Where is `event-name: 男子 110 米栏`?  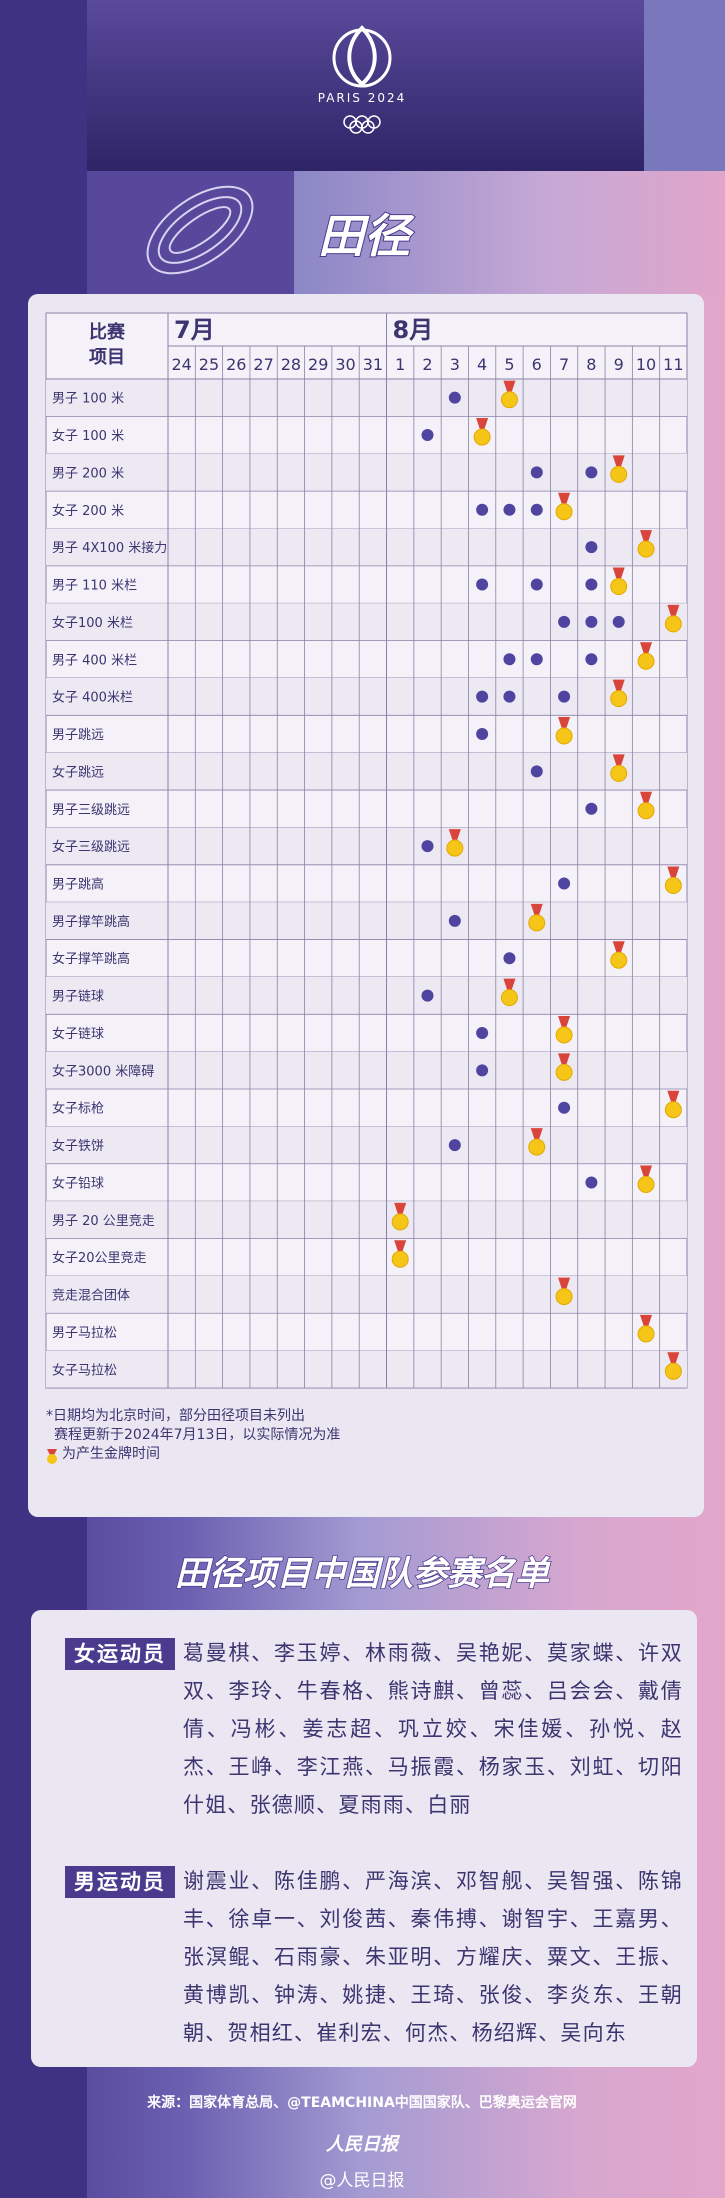 event-name: 男子 110 米栏 is located at coordinates (94, 586).